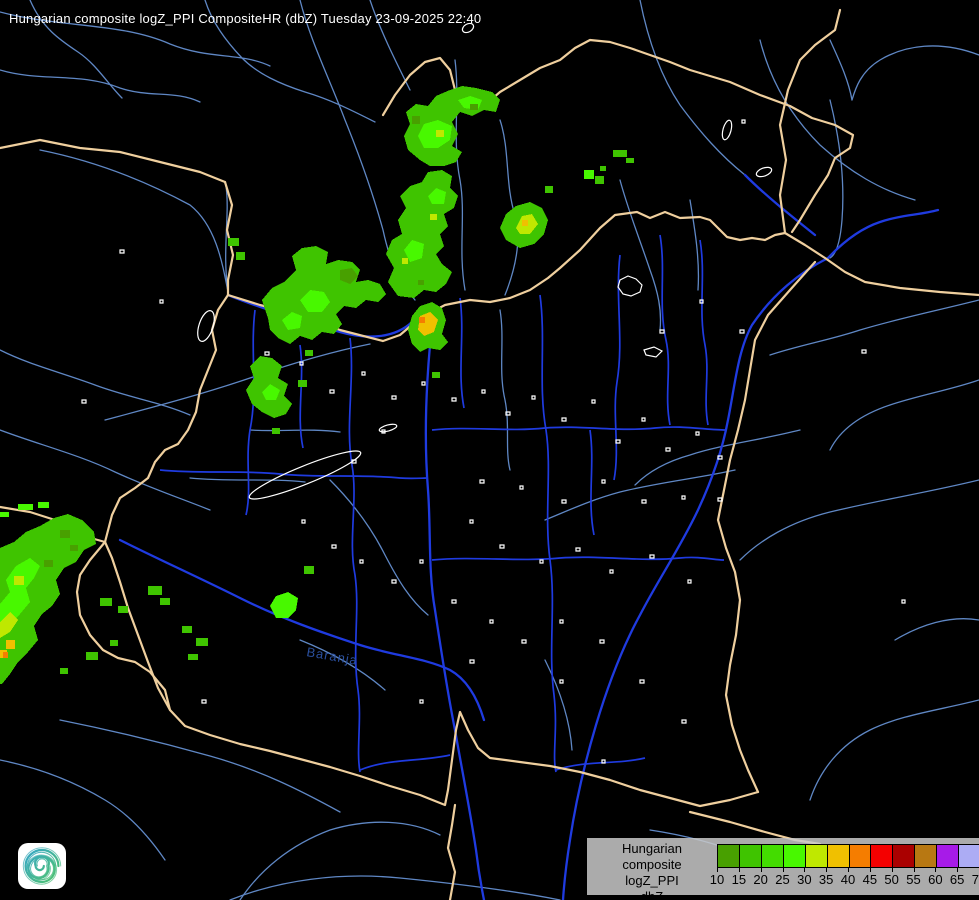 The image size is (979, 900). Describe the element at coordinates (305, 475) in the screenshot. I see `lake-balaton-outline` at that location.